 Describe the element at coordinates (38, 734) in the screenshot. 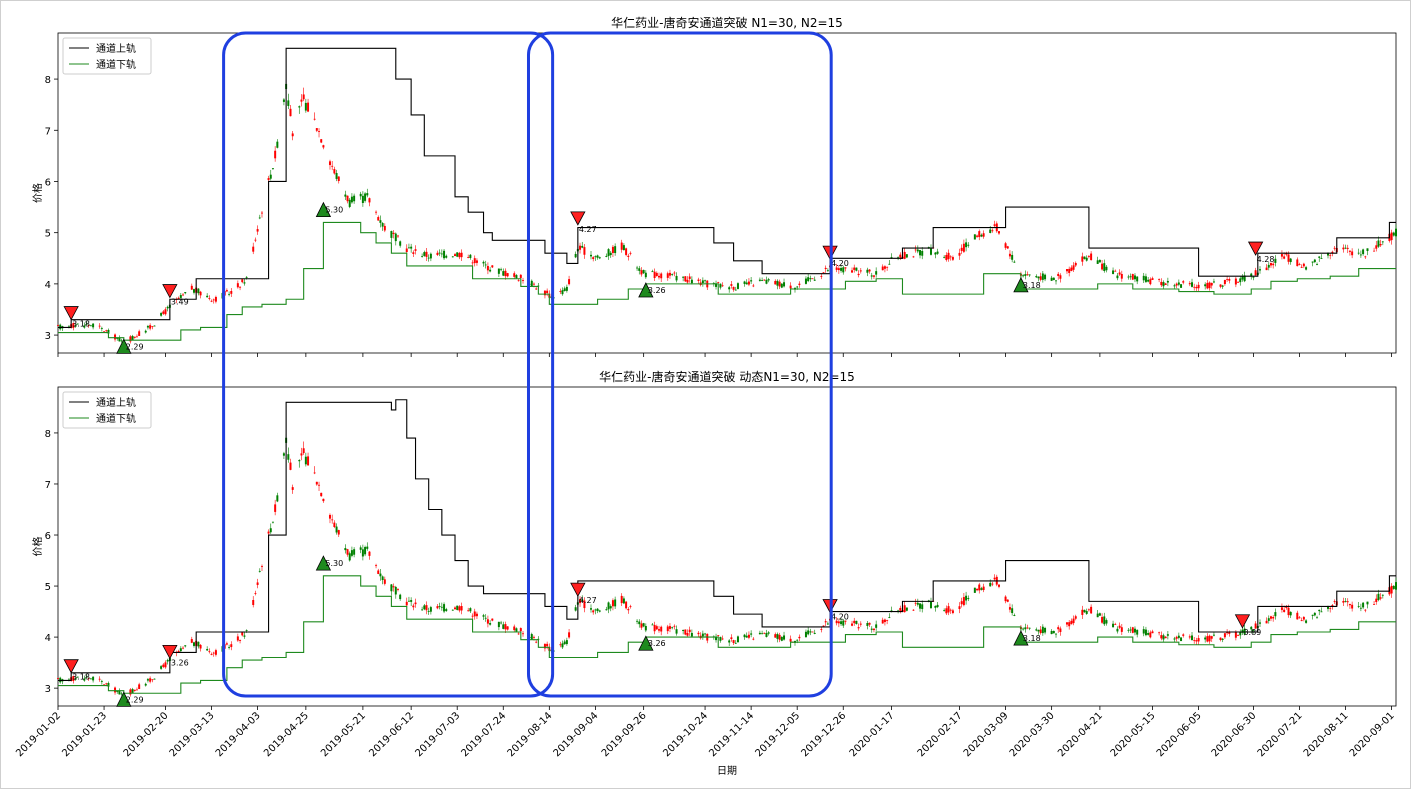

I see `x-tick-label: 2019-01-02` at that location.